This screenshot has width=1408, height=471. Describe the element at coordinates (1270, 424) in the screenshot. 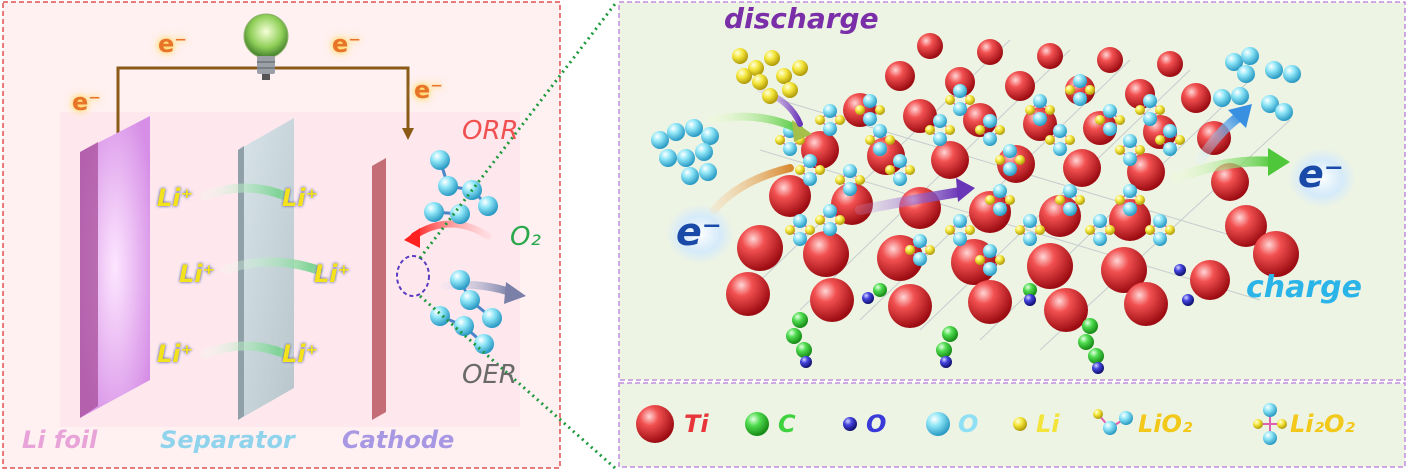

I see `legend-li2o2-swatch` at that location.